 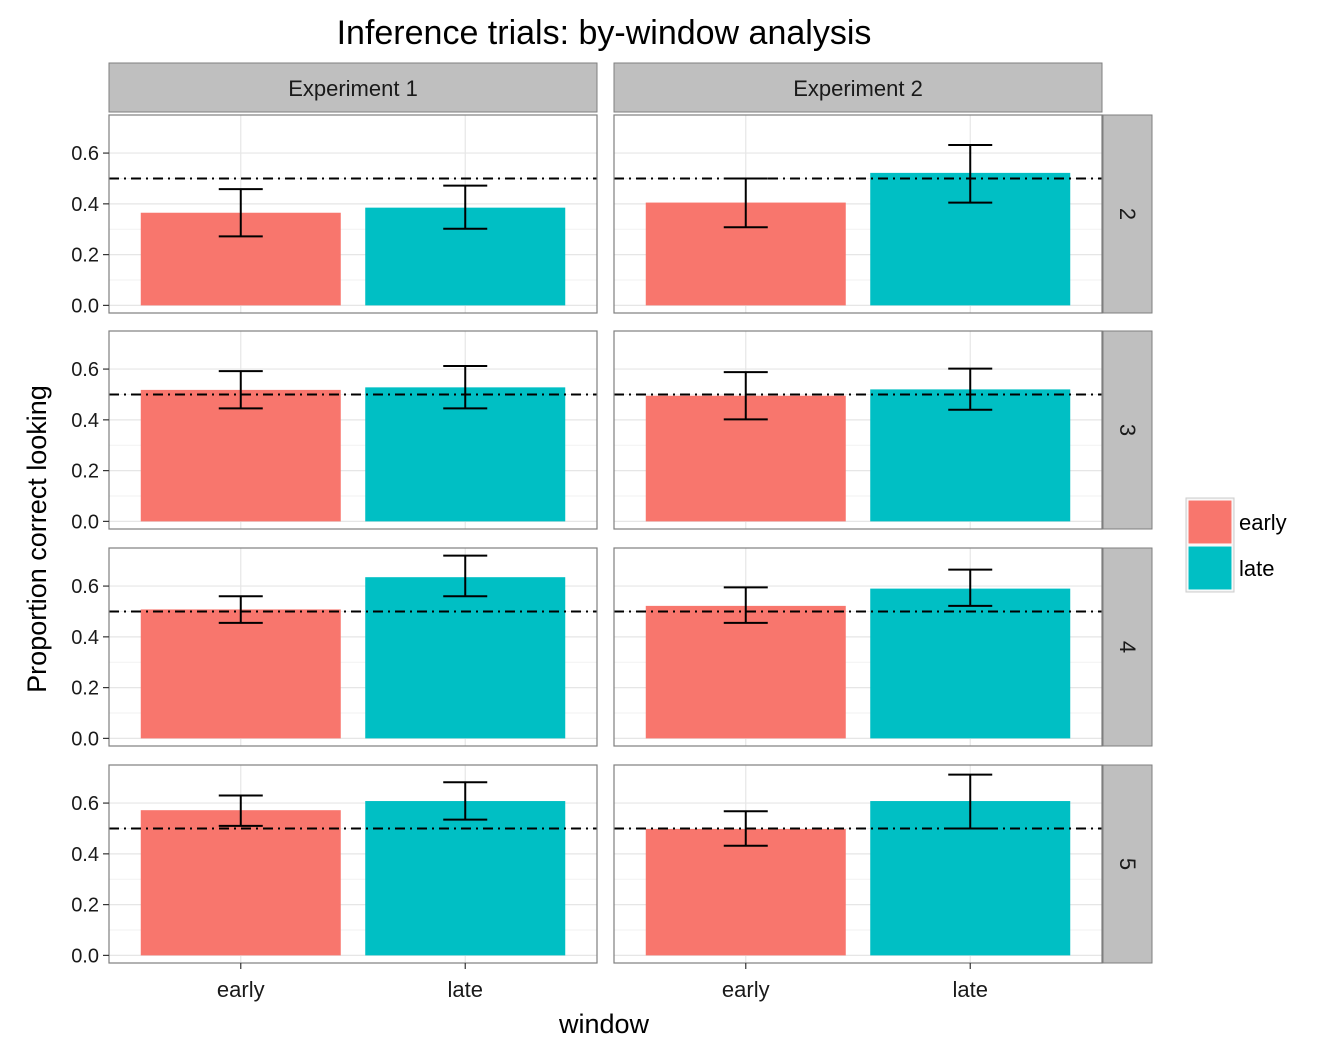 I want to click on legend-label: early, so click(x=1263, y=522).